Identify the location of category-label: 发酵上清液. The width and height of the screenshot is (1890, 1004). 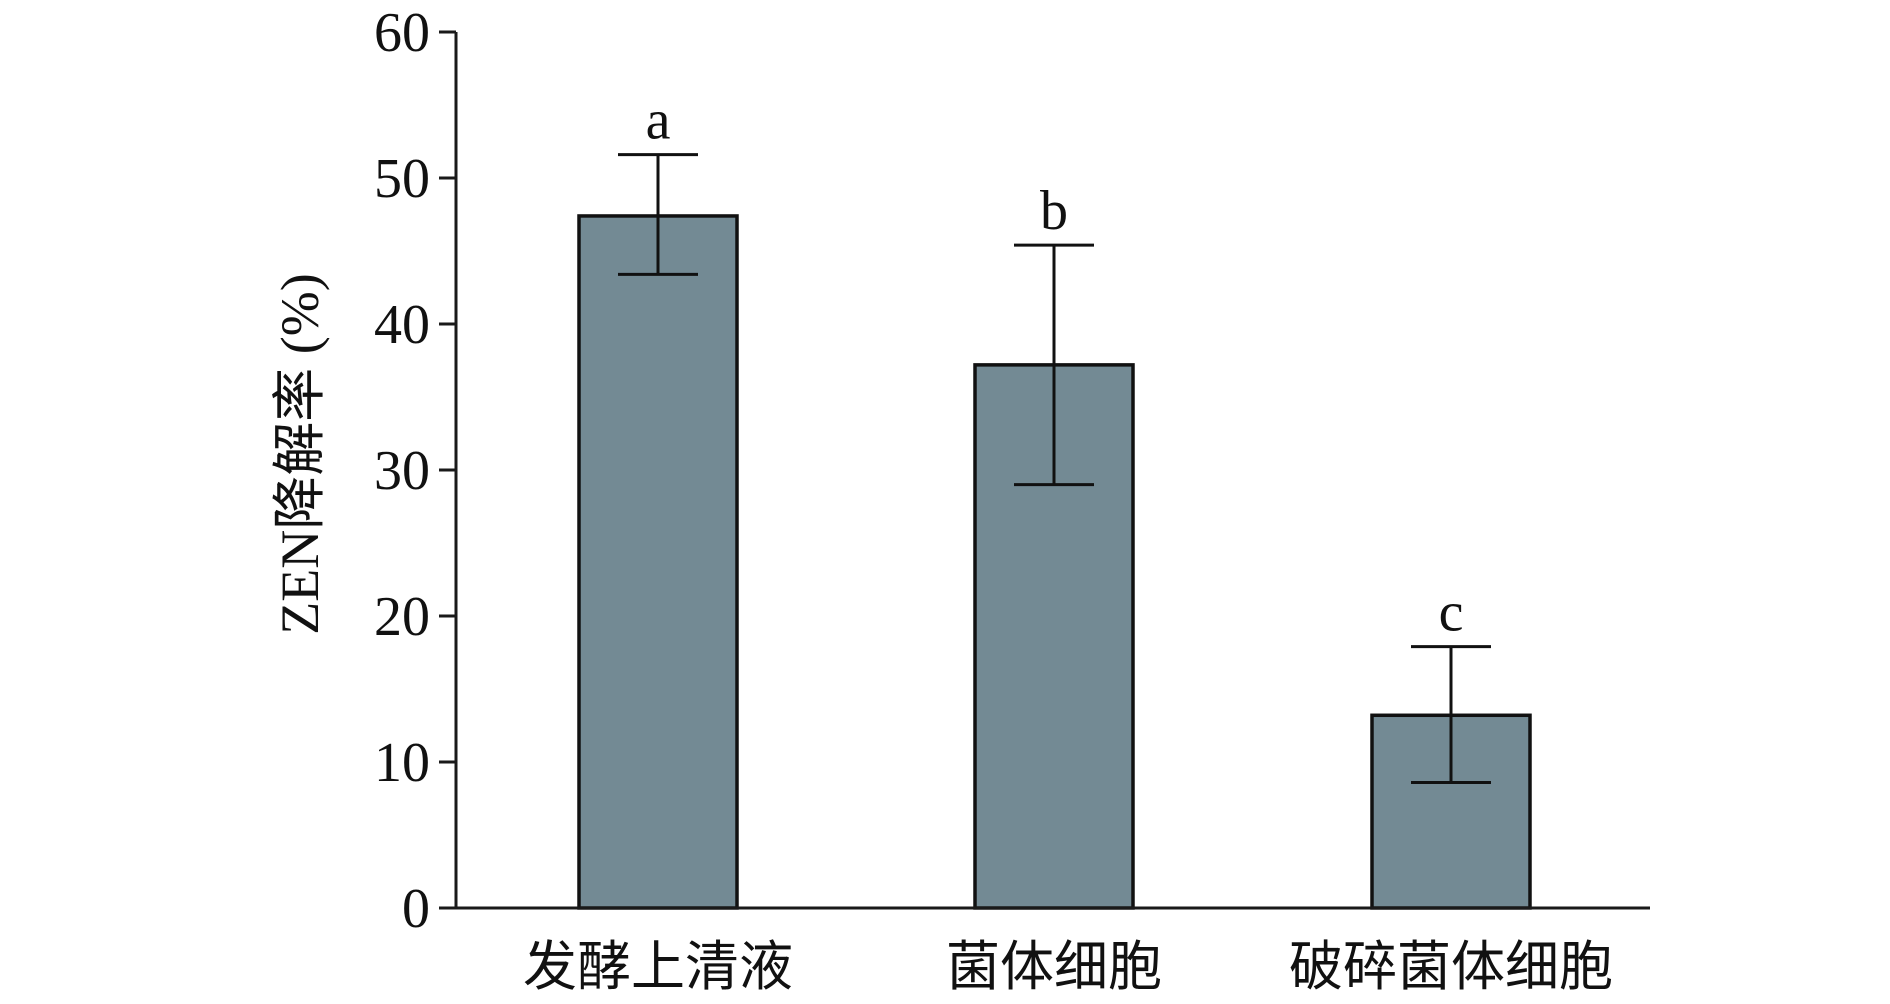
(658, 966).